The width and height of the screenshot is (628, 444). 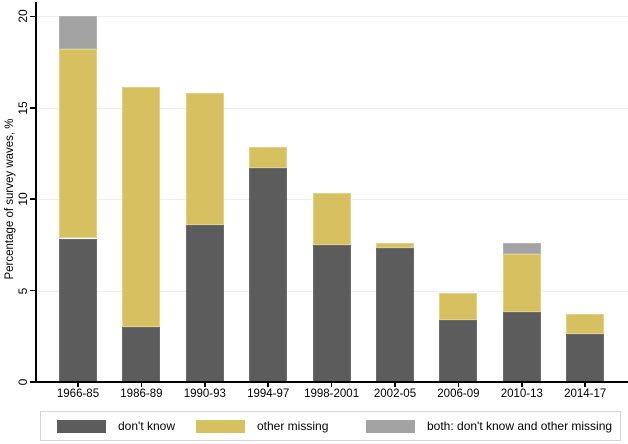 I want to click on x-tick-label-2002-05: 2002-05, so click(x=395, y=394).